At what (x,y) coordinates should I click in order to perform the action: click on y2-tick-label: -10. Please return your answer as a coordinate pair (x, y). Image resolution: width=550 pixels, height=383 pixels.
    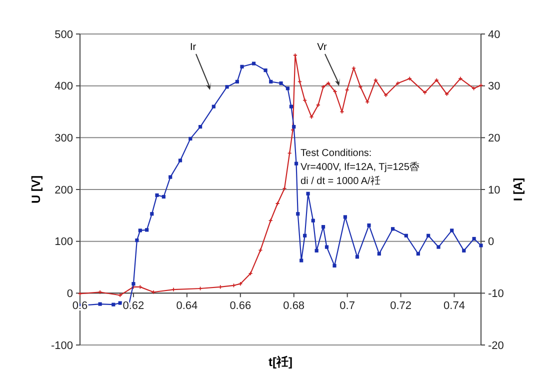
    Looking at the image, I should click on (496, 294).